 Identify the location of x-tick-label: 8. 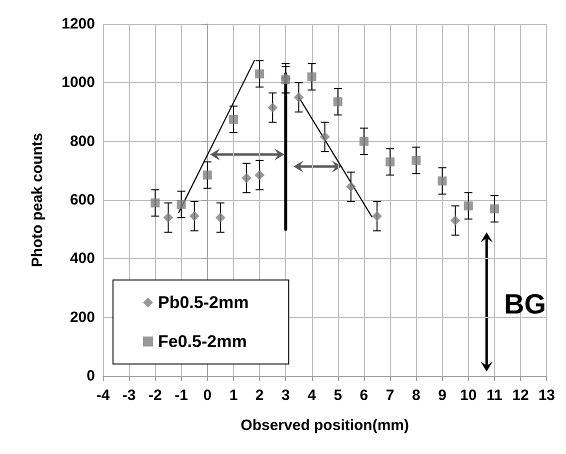
(416, 395).